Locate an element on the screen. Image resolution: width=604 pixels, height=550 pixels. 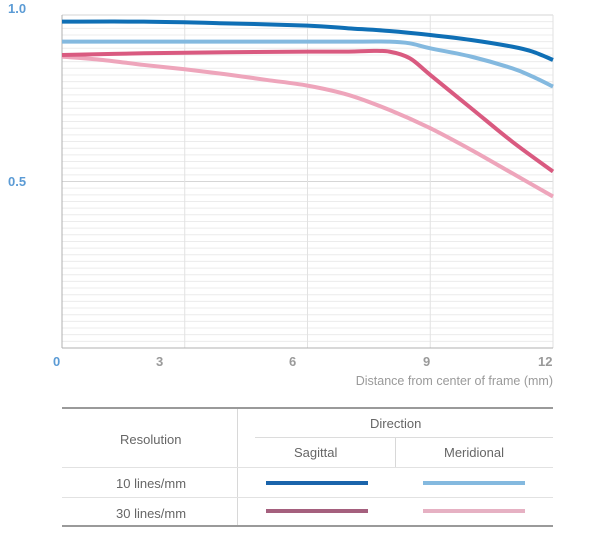
x-tick-label-0: 0 is located at coordinates (56, 361).